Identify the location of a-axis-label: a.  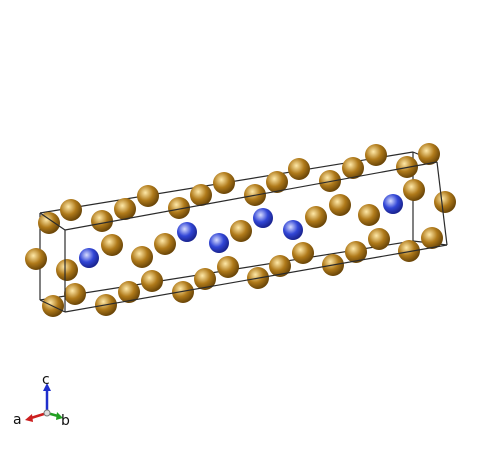
(17, 420).